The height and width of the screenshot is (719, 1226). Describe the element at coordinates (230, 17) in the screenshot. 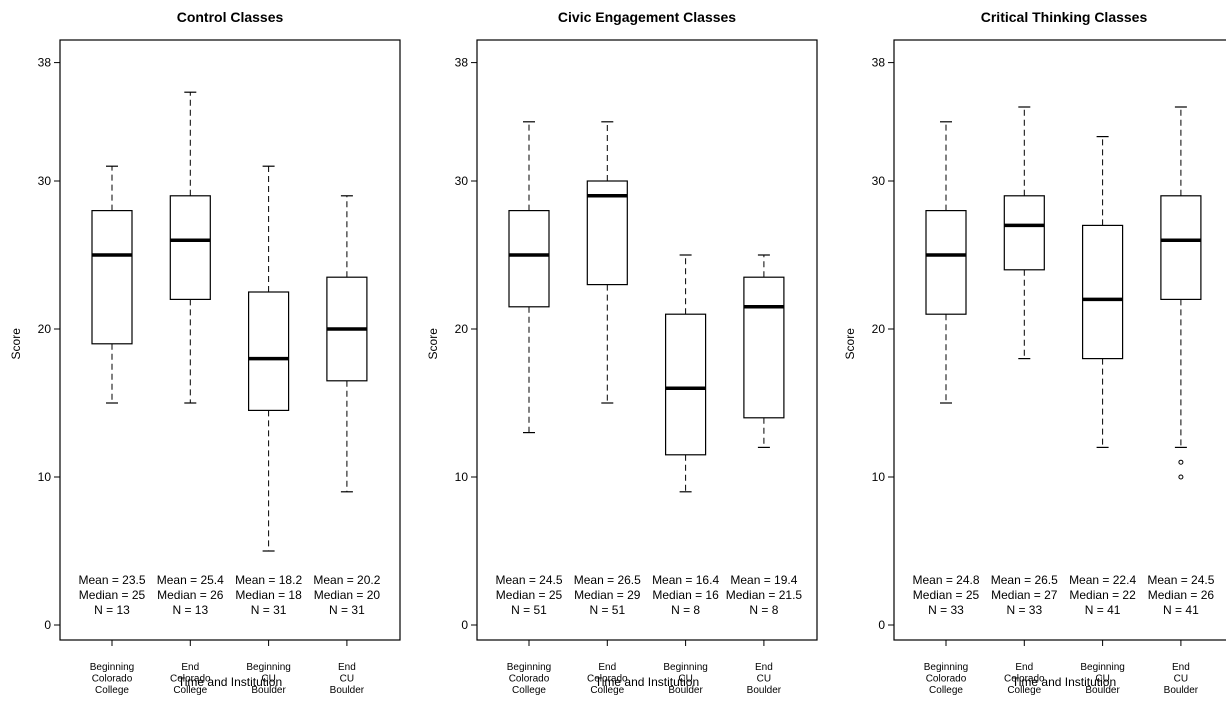

I see `chart-title: Control Classes` at that location.